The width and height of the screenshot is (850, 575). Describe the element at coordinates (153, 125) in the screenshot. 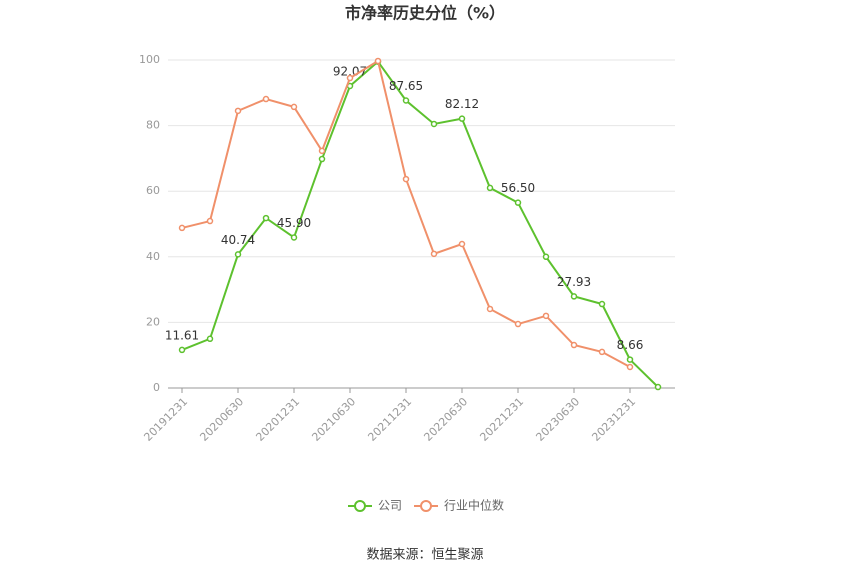

I see `y-tick-label: 80` at that location.